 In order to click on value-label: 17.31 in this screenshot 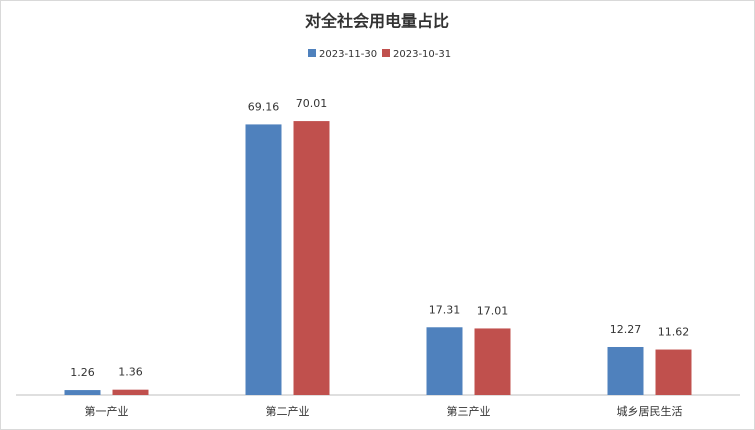, I will do `click(445, 309)`.